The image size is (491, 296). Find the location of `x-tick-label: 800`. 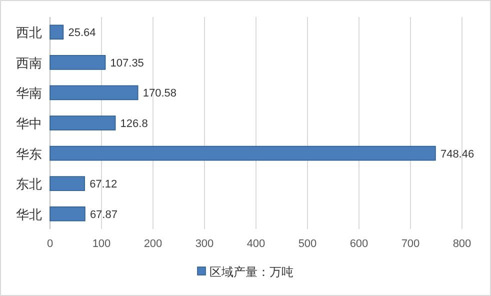

x-tick-label: 800 is located at coordinates (462, 244).